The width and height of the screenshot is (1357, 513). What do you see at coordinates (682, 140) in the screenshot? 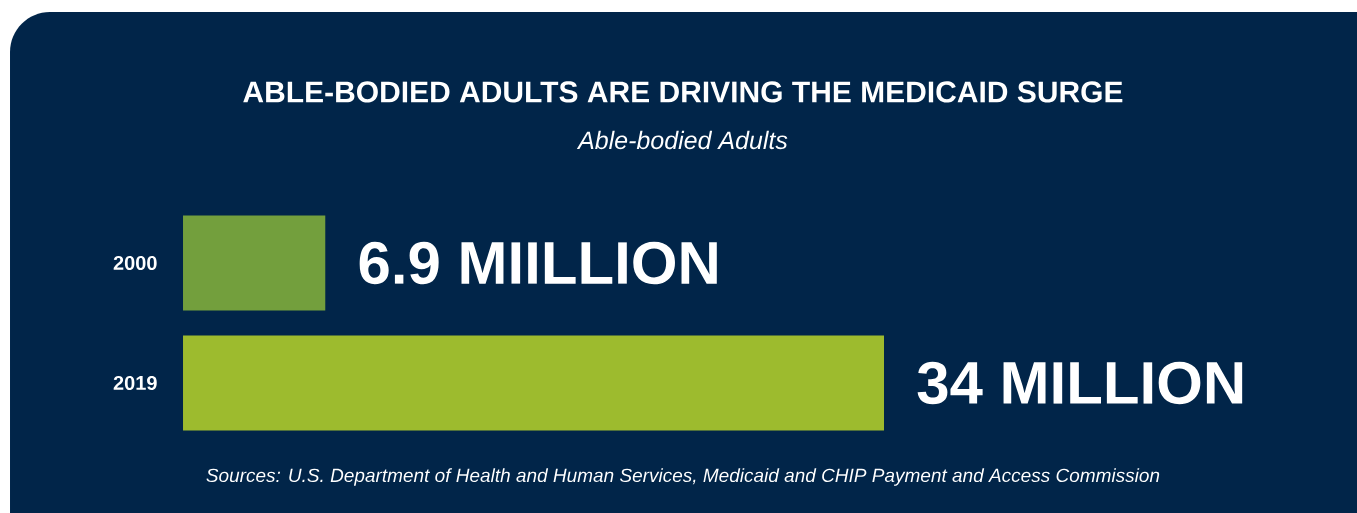
I see `chart-subtitle: Able-bodied Adults` at bounding box center [682, 140].